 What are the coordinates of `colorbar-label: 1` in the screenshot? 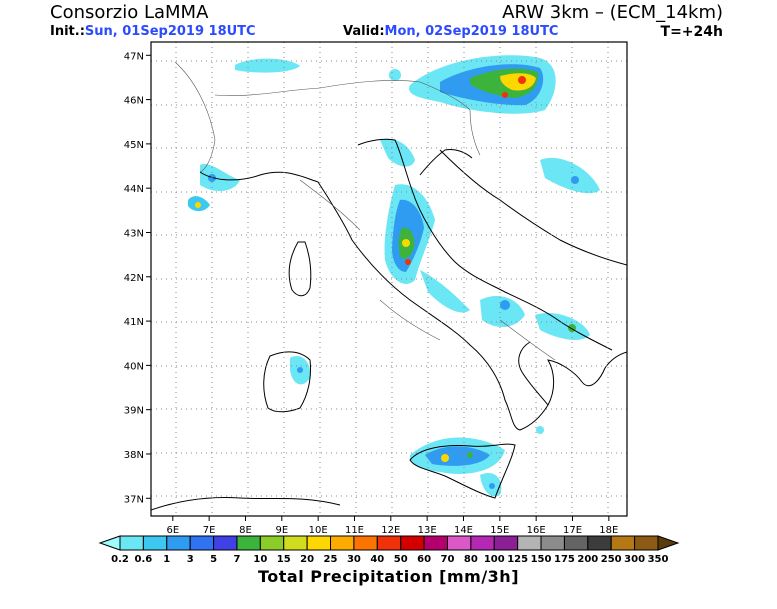 It's located at (166, 559).